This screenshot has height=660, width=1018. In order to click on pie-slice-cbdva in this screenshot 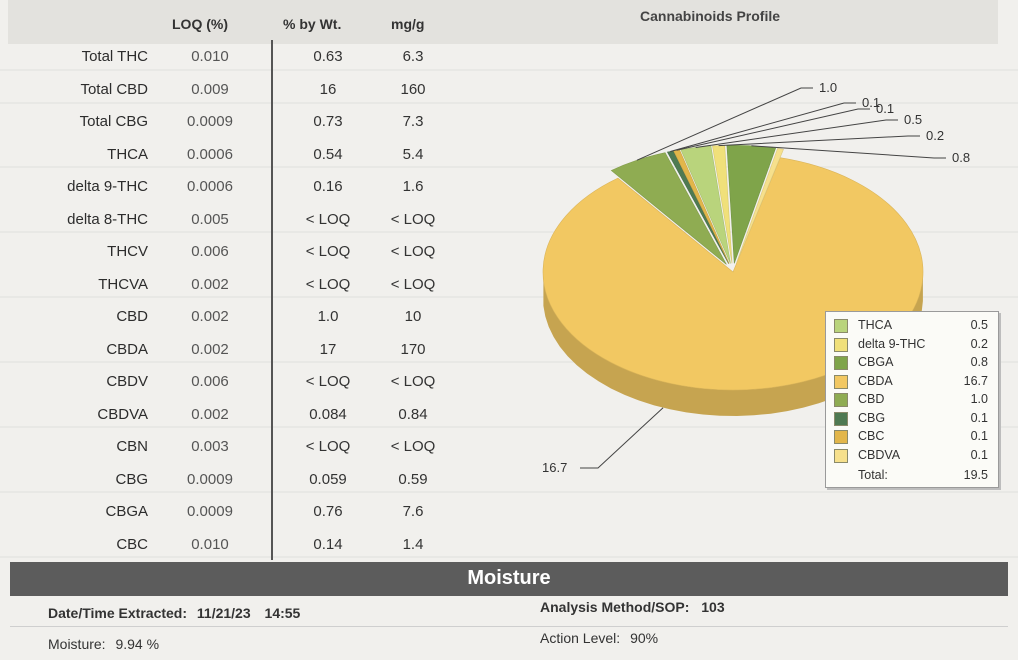, I will do `click(759, 206)`.